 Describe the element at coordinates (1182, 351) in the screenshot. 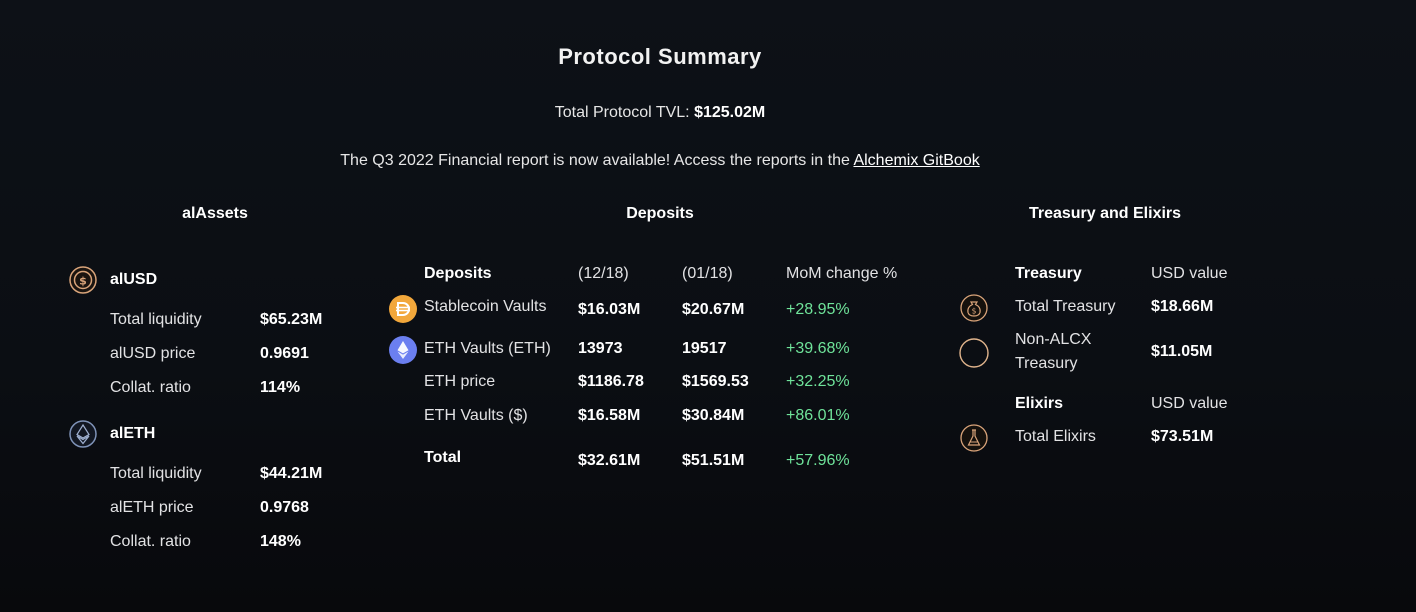

I see `non-alcx-value: $11.05M` at that location.